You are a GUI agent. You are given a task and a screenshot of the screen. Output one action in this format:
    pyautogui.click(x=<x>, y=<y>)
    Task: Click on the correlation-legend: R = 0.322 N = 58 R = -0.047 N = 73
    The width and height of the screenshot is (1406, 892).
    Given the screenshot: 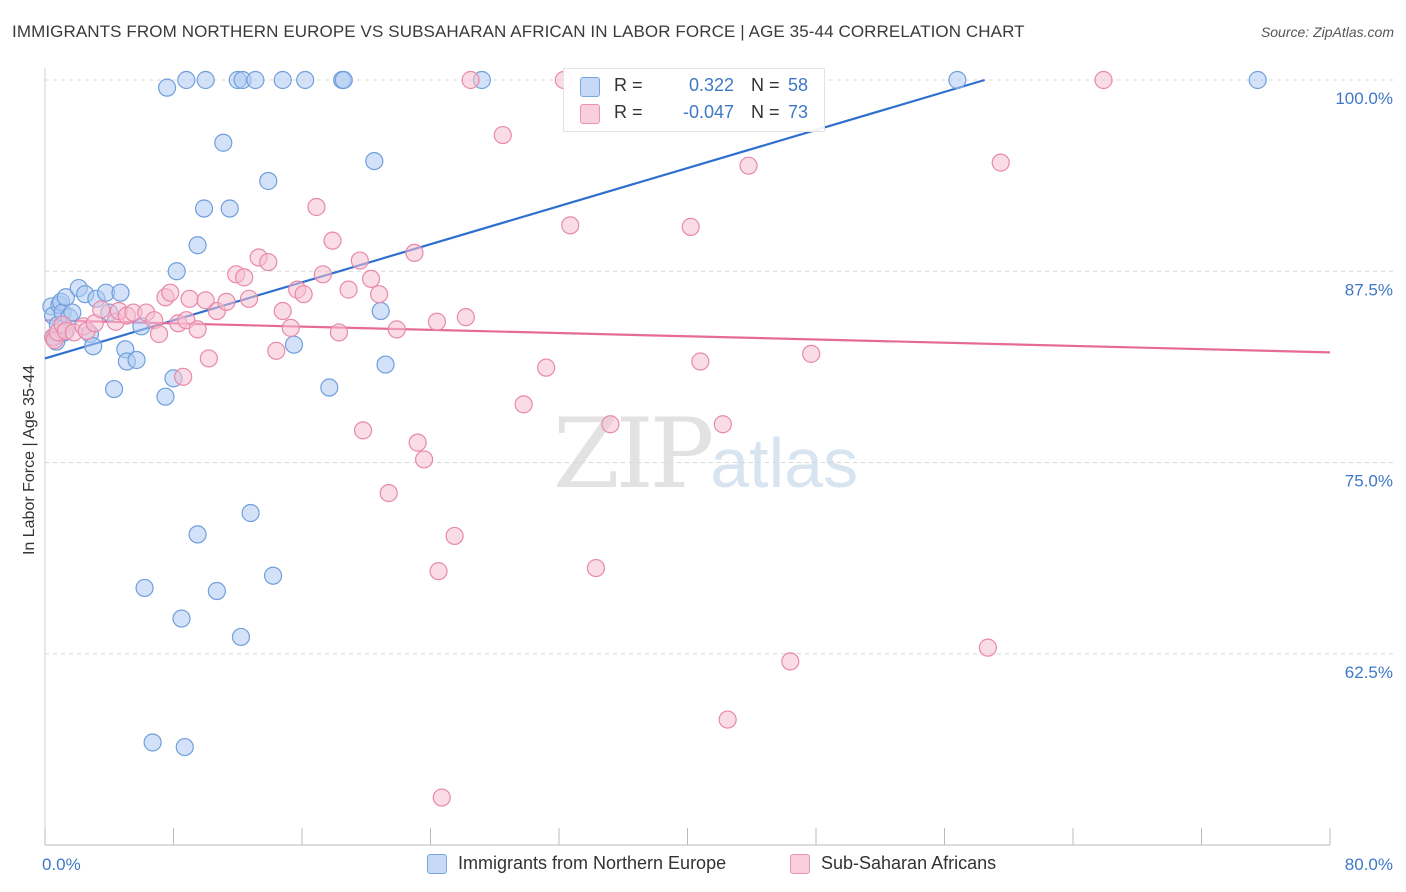 What is the action you would take?
    pyautogui.click(x=694, y=100)
    